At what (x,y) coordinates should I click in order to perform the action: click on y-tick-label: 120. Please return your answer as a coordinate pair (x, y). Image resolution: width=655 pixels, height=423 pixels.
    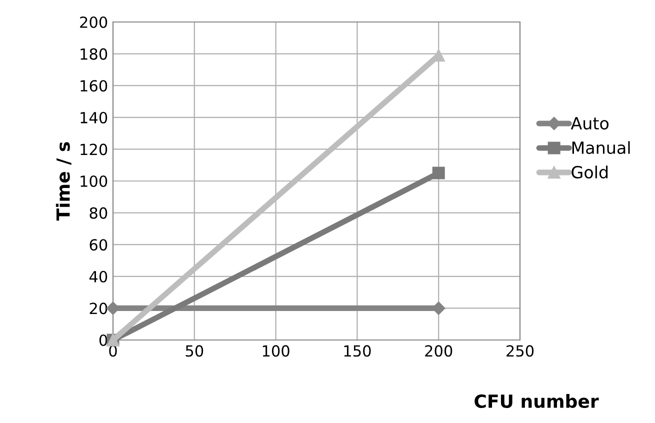
    Looking at the image, I should click on (94, 150).